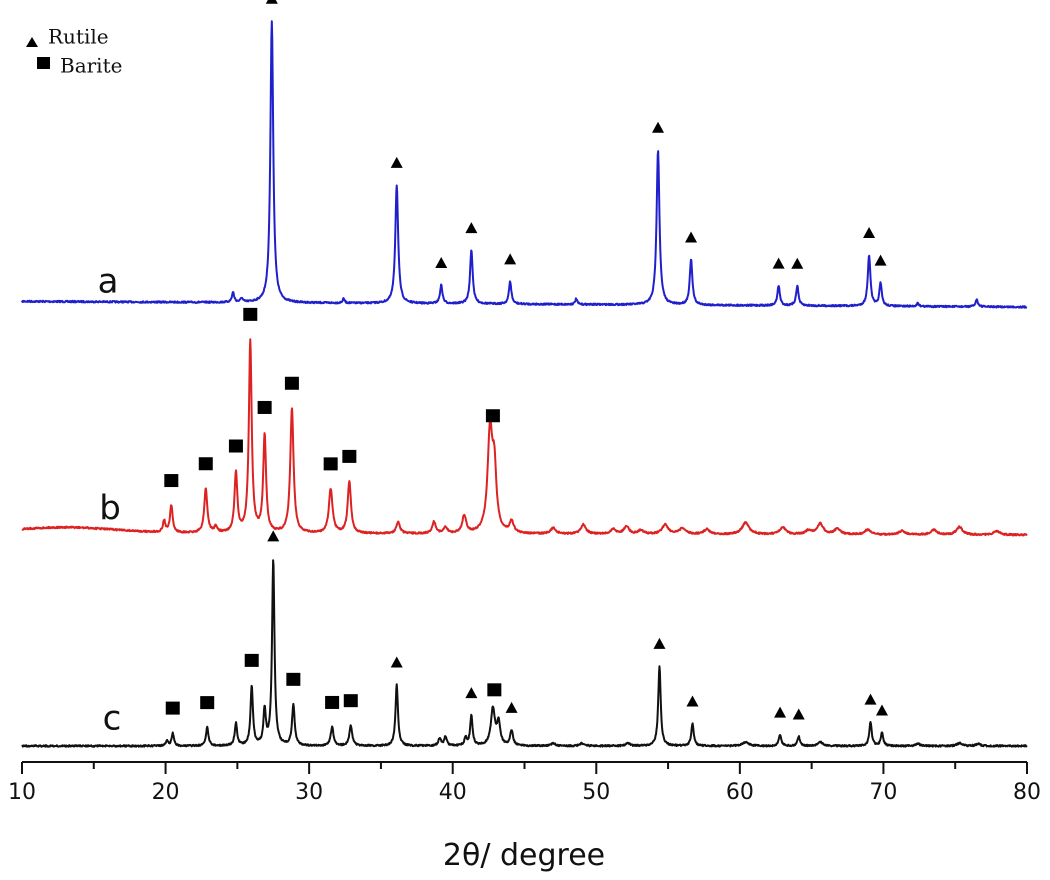  I want to click on x-axis-title: 2θ/ degree, so click(524, 855).